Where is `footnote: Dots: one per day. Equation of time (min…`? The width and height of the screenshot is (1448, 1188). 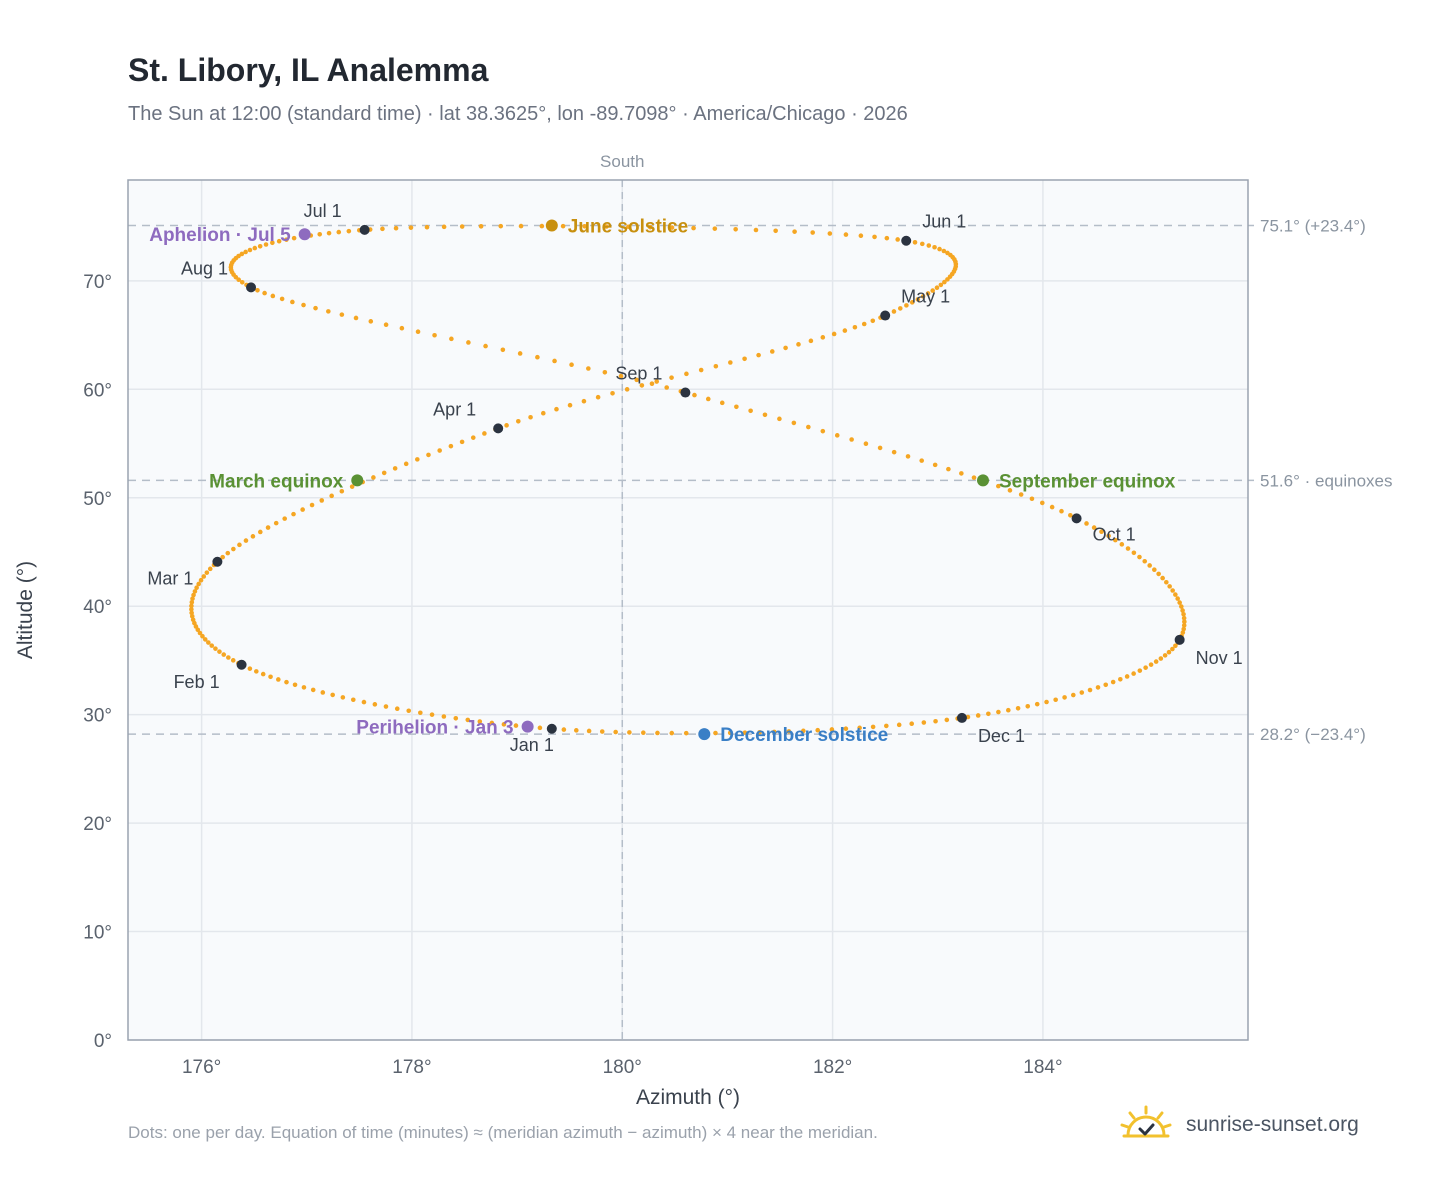 footnote: Dots: one per day. Equation of time (min… is located at coordinates (503, 1132).